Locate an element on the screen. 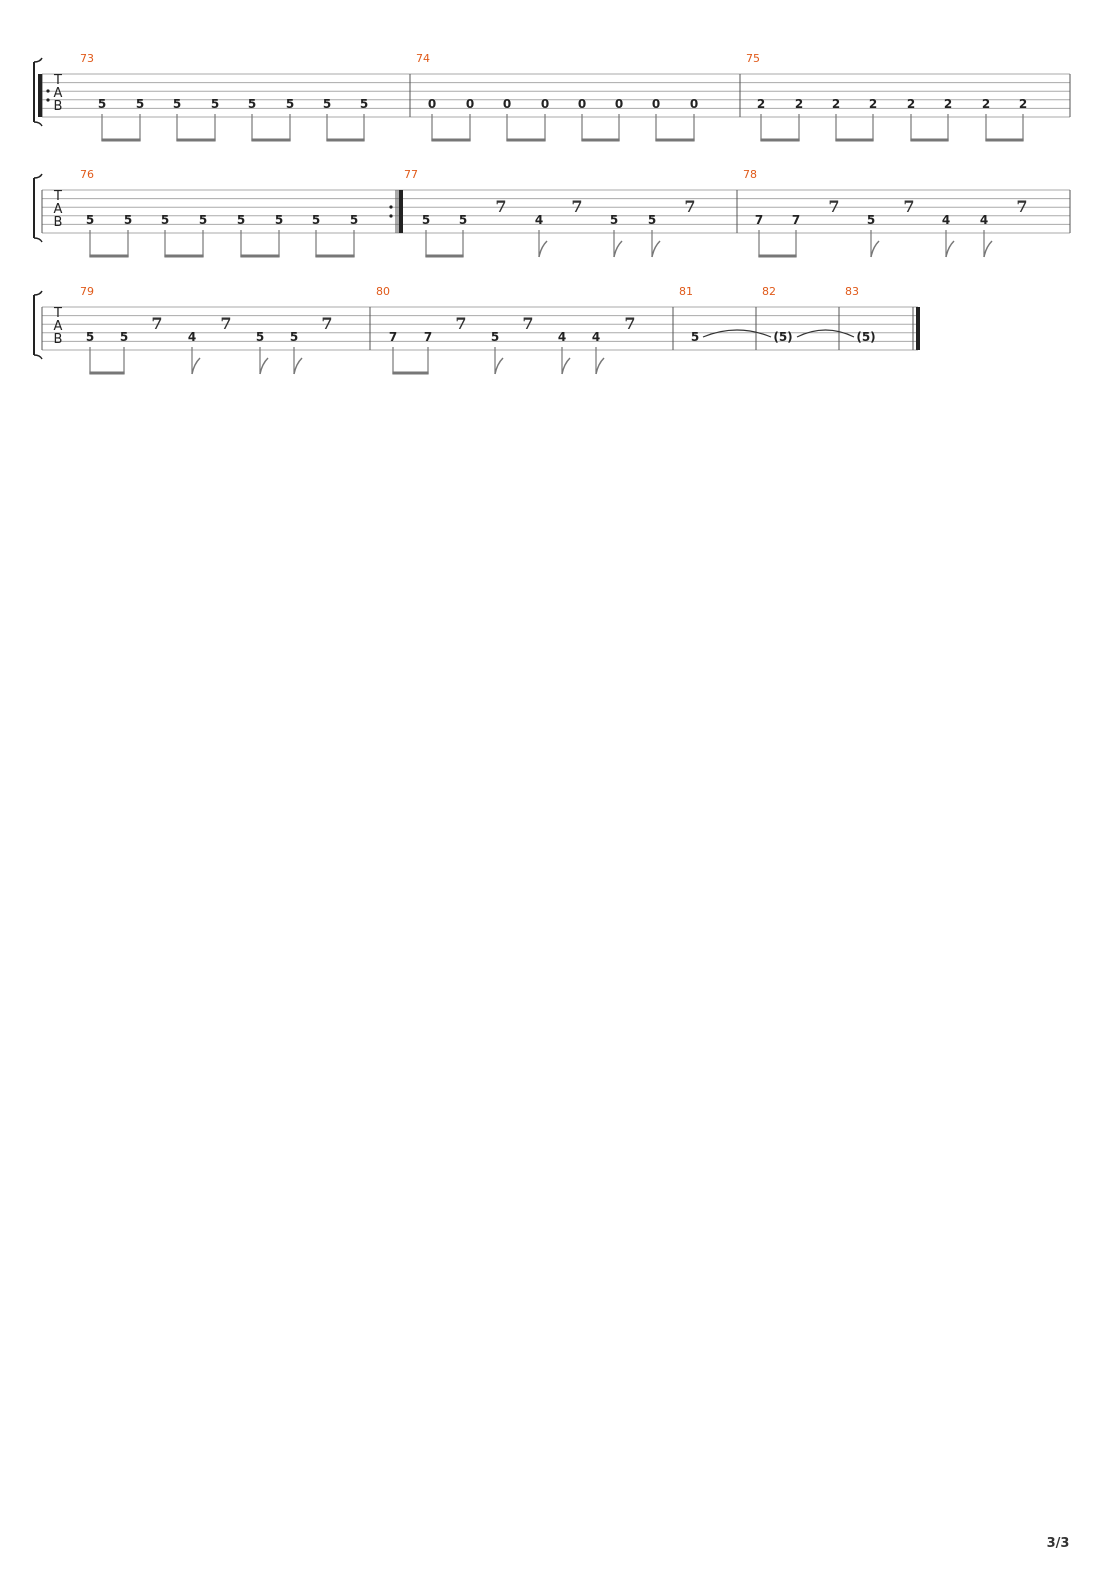 The image size is (1110, 1570). page-number: 3/3 is located at coordinates (1058, 1543).